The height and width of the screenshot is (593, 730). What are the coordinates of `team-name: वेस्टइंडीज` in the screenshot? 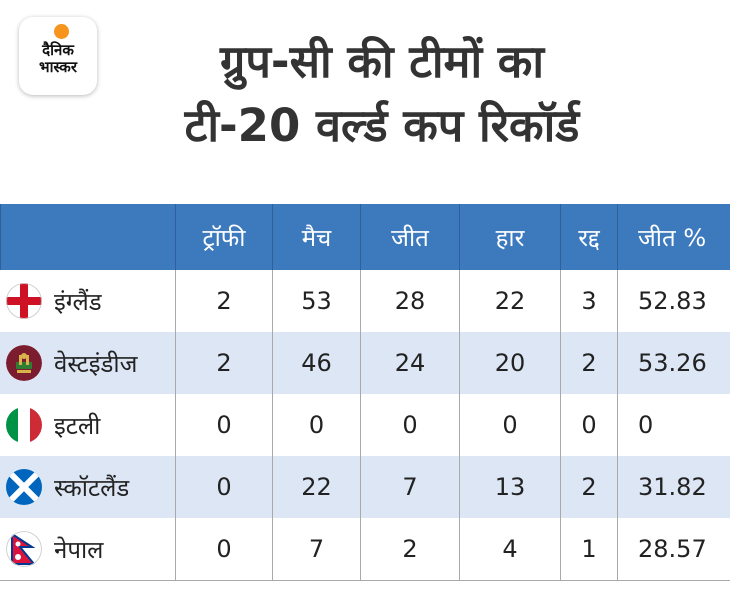 It's located at (96, 363).